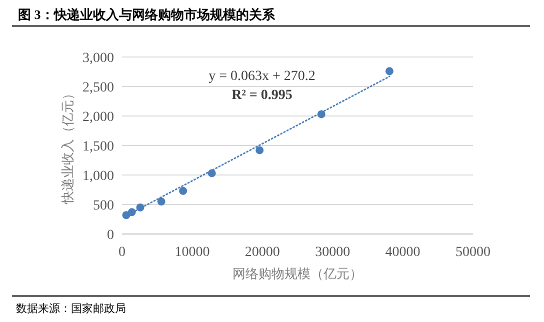 This screenshot has width=544, height=322. Describe the element at coordinates (98, 176) in the screenshot. I see `y-tick-label: 1,000` at that location.